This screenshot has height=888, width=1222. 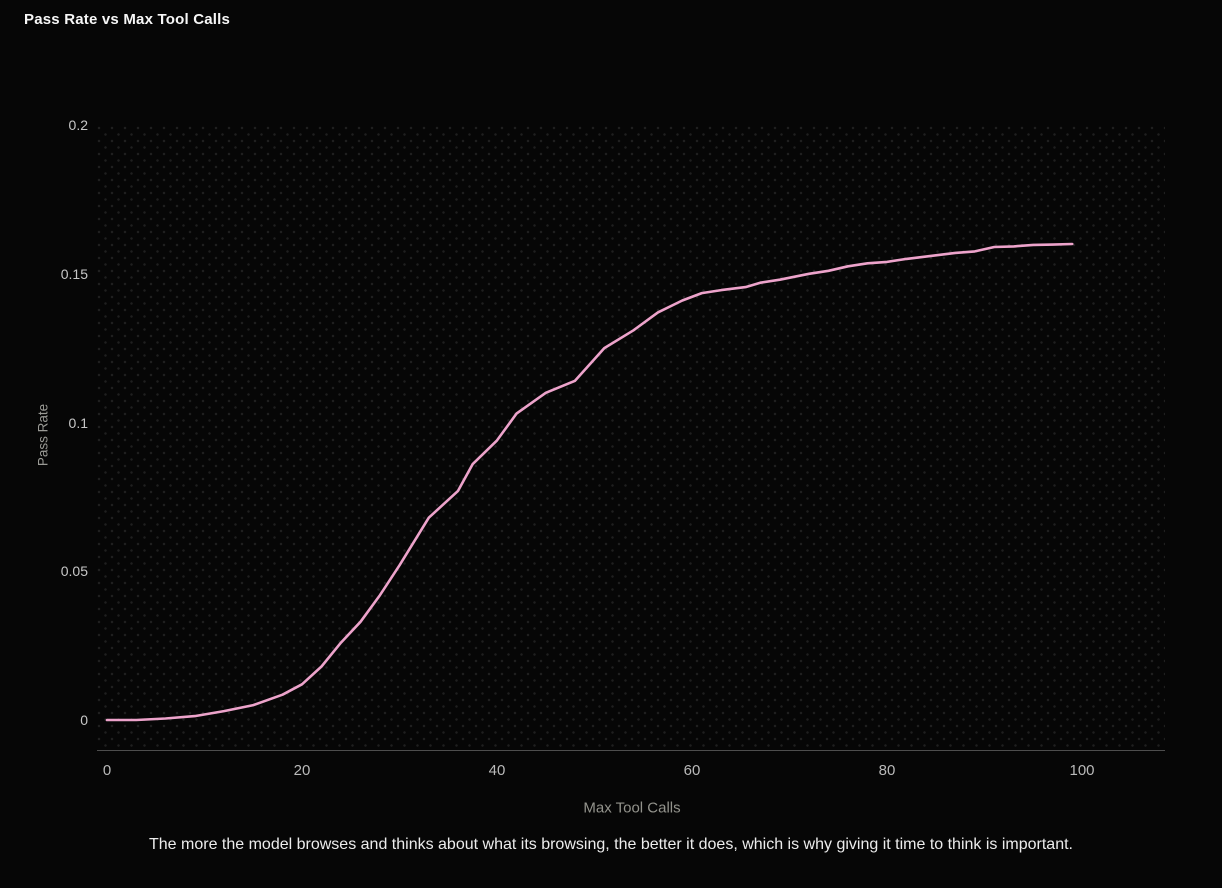 What do you see at coordinates (632, 808) in the screenshot?
I see `x-axis-label: Max Tool Calls` at bounding box center [632, 808].